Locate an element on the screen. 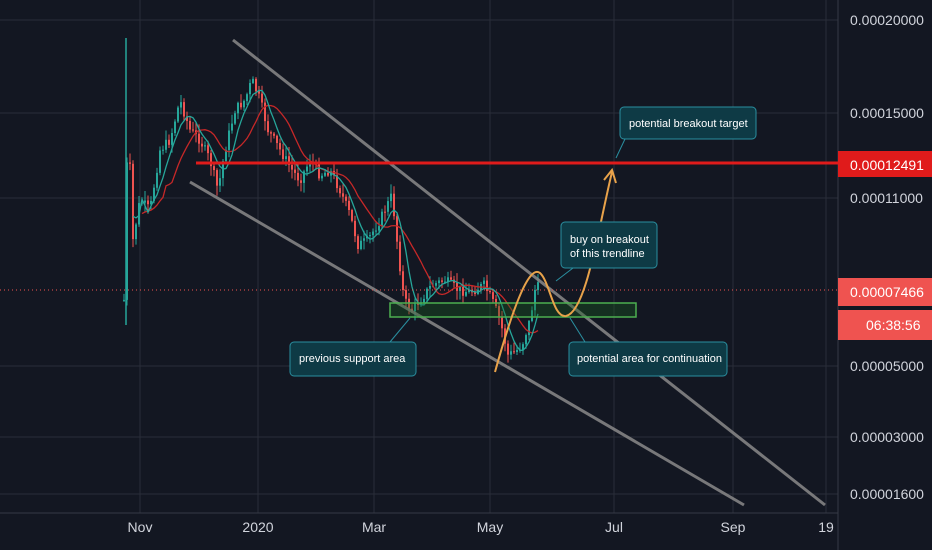 The image size is (932, 550). x-tick-label: Mar is located at coordinates (374, 527).